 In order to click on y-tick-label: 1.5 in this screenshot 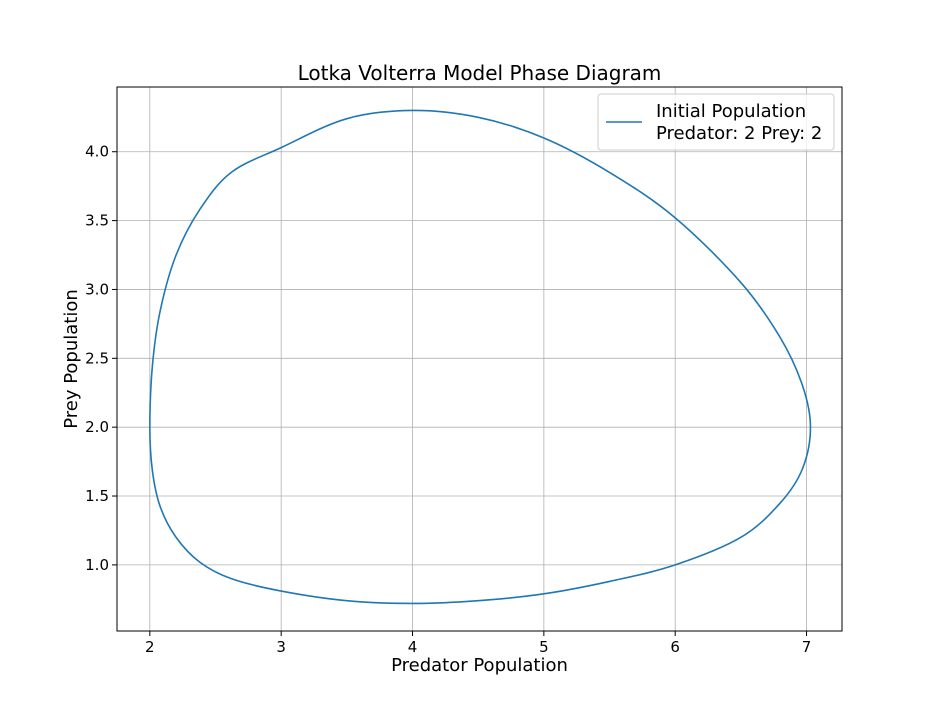, I will do `click(97, 496)`.